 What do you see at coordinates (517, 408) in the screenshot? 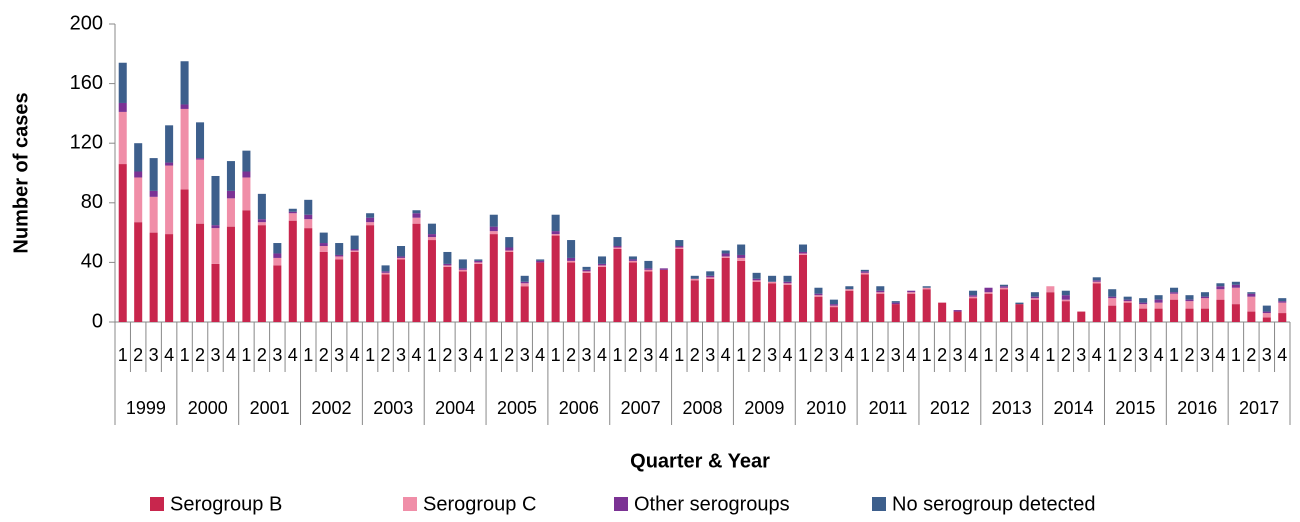
I see `year-label: 2005` at bounding box center [517, 408].